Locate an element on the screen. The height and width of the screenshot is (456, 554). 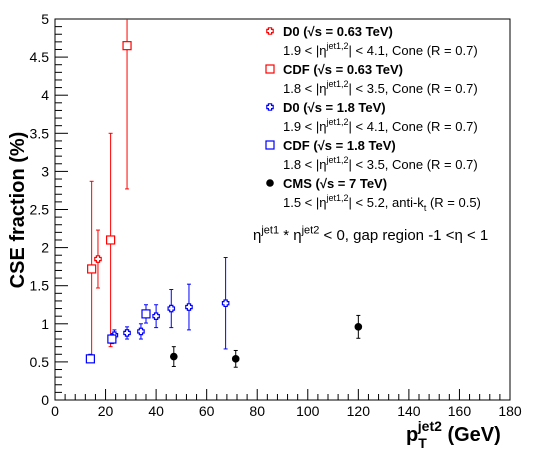
y-tick-label: 1.5 is located at coordinates (40, 286).